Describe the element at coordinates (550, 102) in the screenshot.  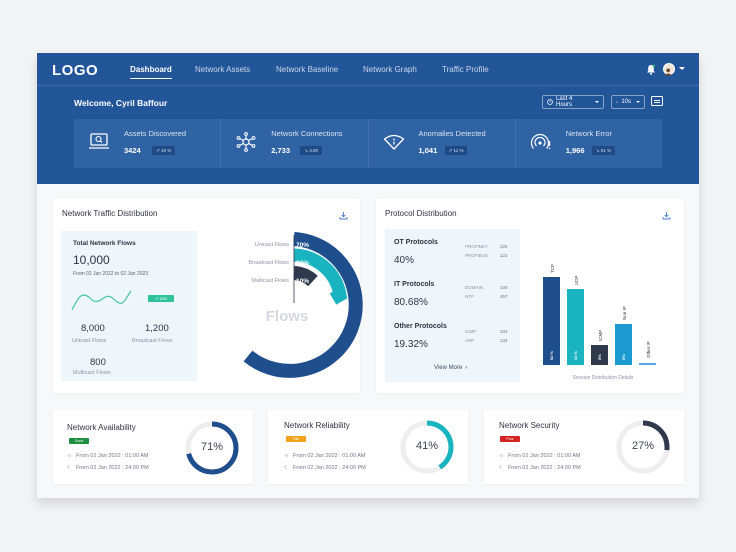
I see `clock-icon` at that location.